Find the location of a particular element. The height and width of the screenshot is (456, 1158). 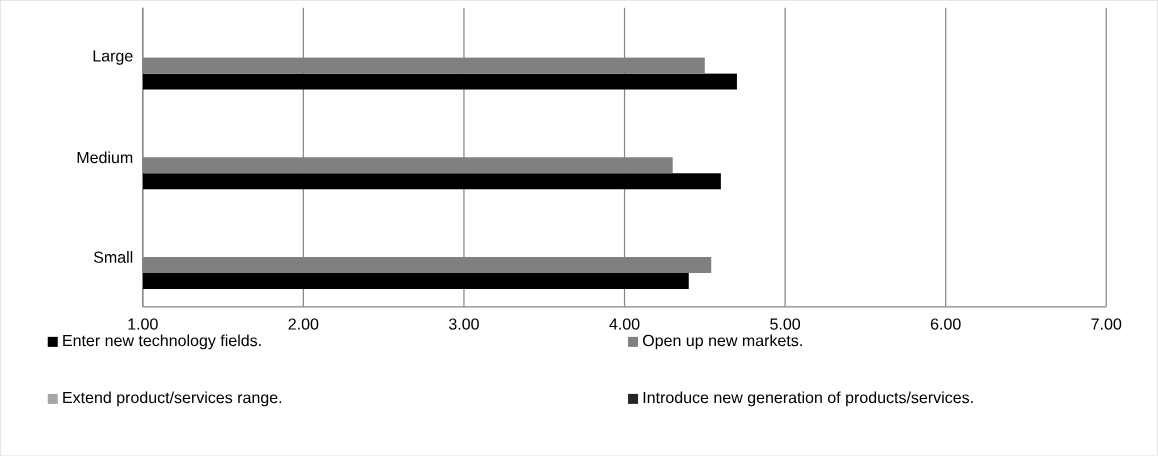

legend-label: Open up new markets. is located at coordinates (722, 342).